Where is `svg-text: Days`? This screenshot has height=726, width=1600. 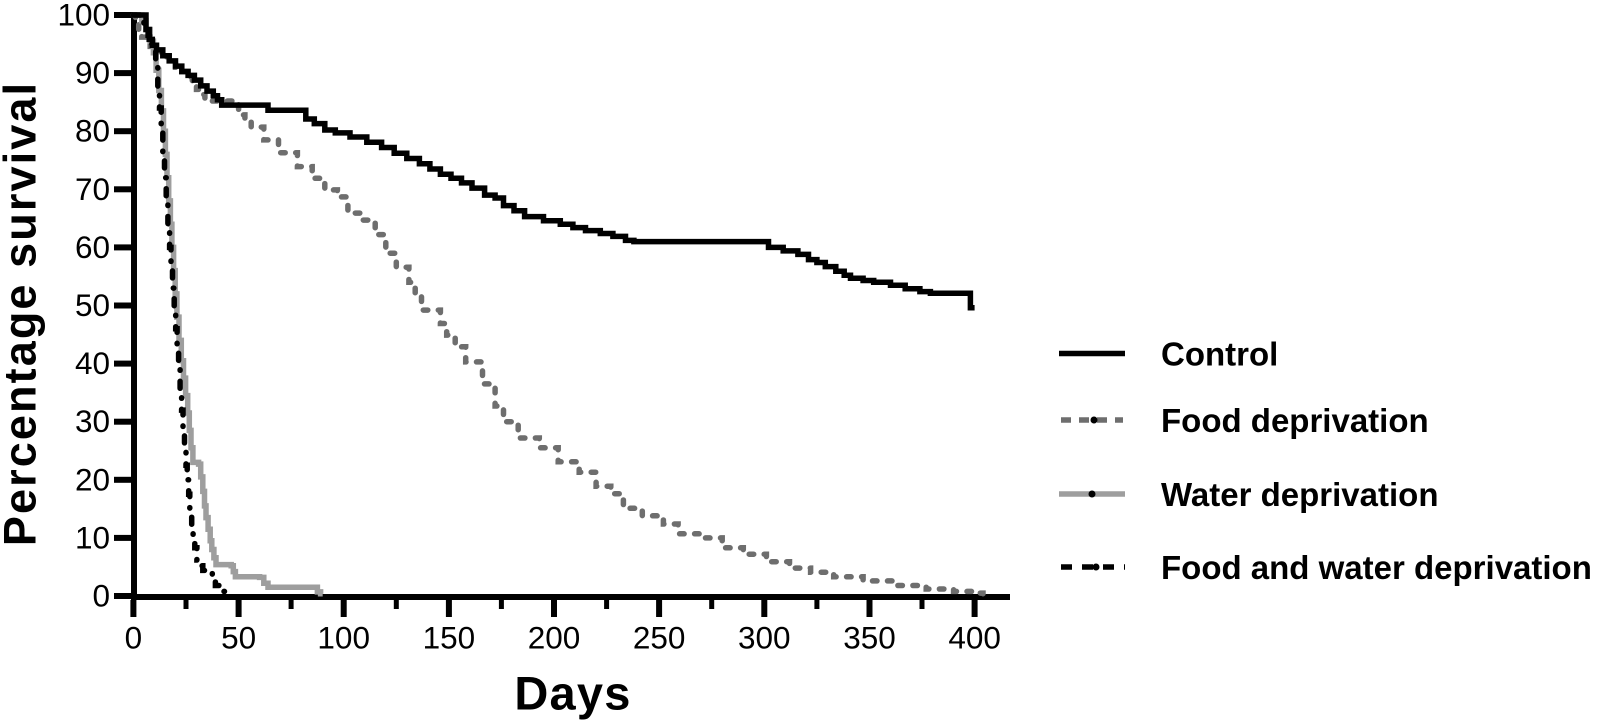 svg-text: Days is located at coordinates (572, 693).